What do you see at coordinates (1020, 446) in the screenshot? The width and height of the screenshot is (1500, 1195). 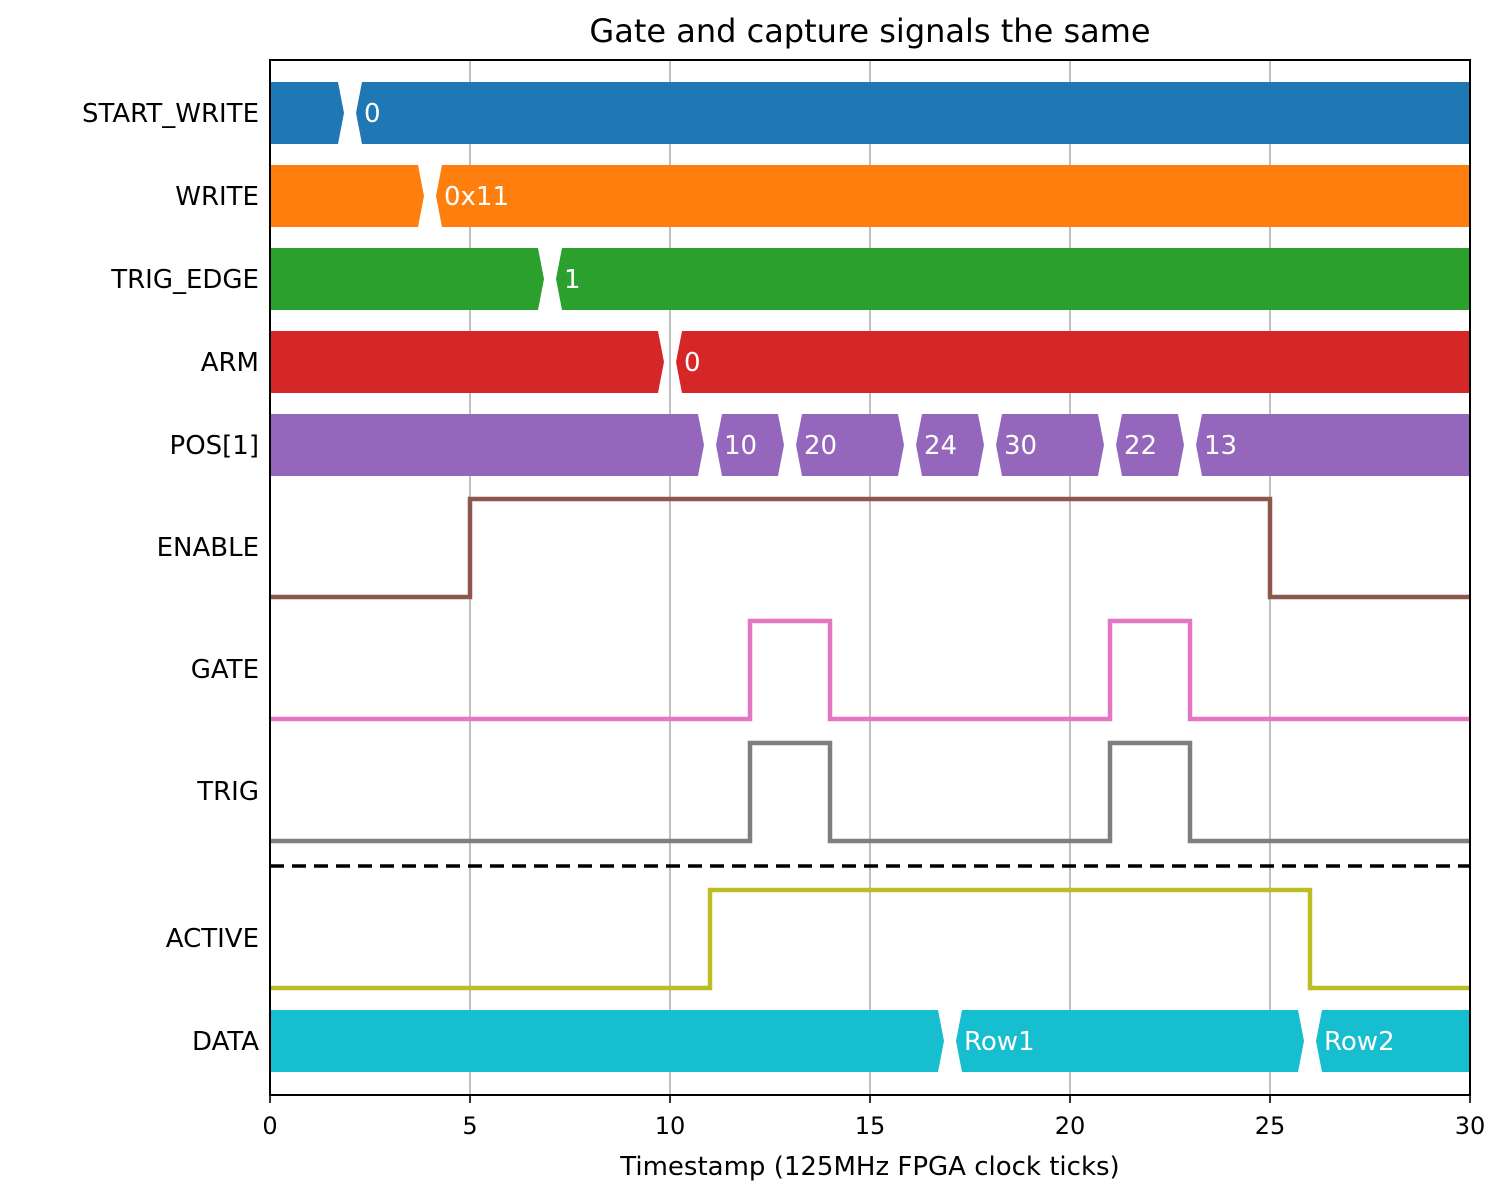 I see `bus-value-label: 30` at bounding box center [1020, 446].